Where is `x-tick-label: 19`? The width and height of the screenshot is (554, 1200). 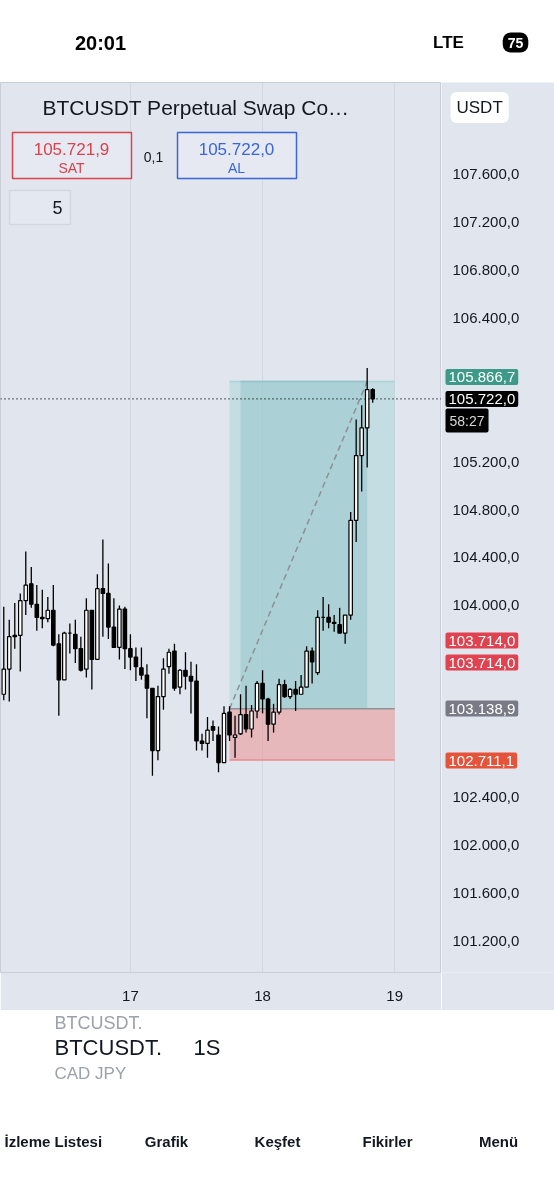
x-tick-label: 19 is located at coordinates (395, 995).